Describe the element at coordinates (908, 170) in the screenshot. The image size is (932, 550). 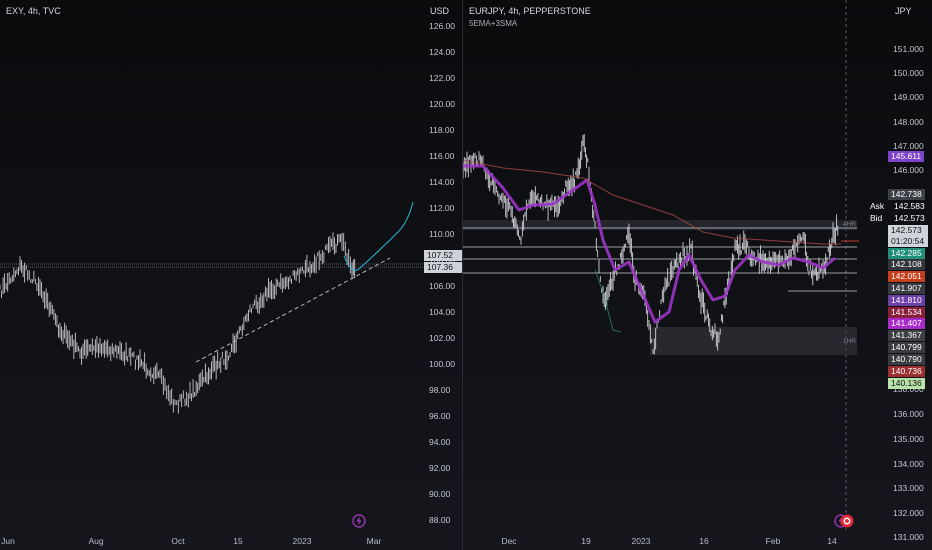
I see `eurjpy-price-label: 146.000` at that location.